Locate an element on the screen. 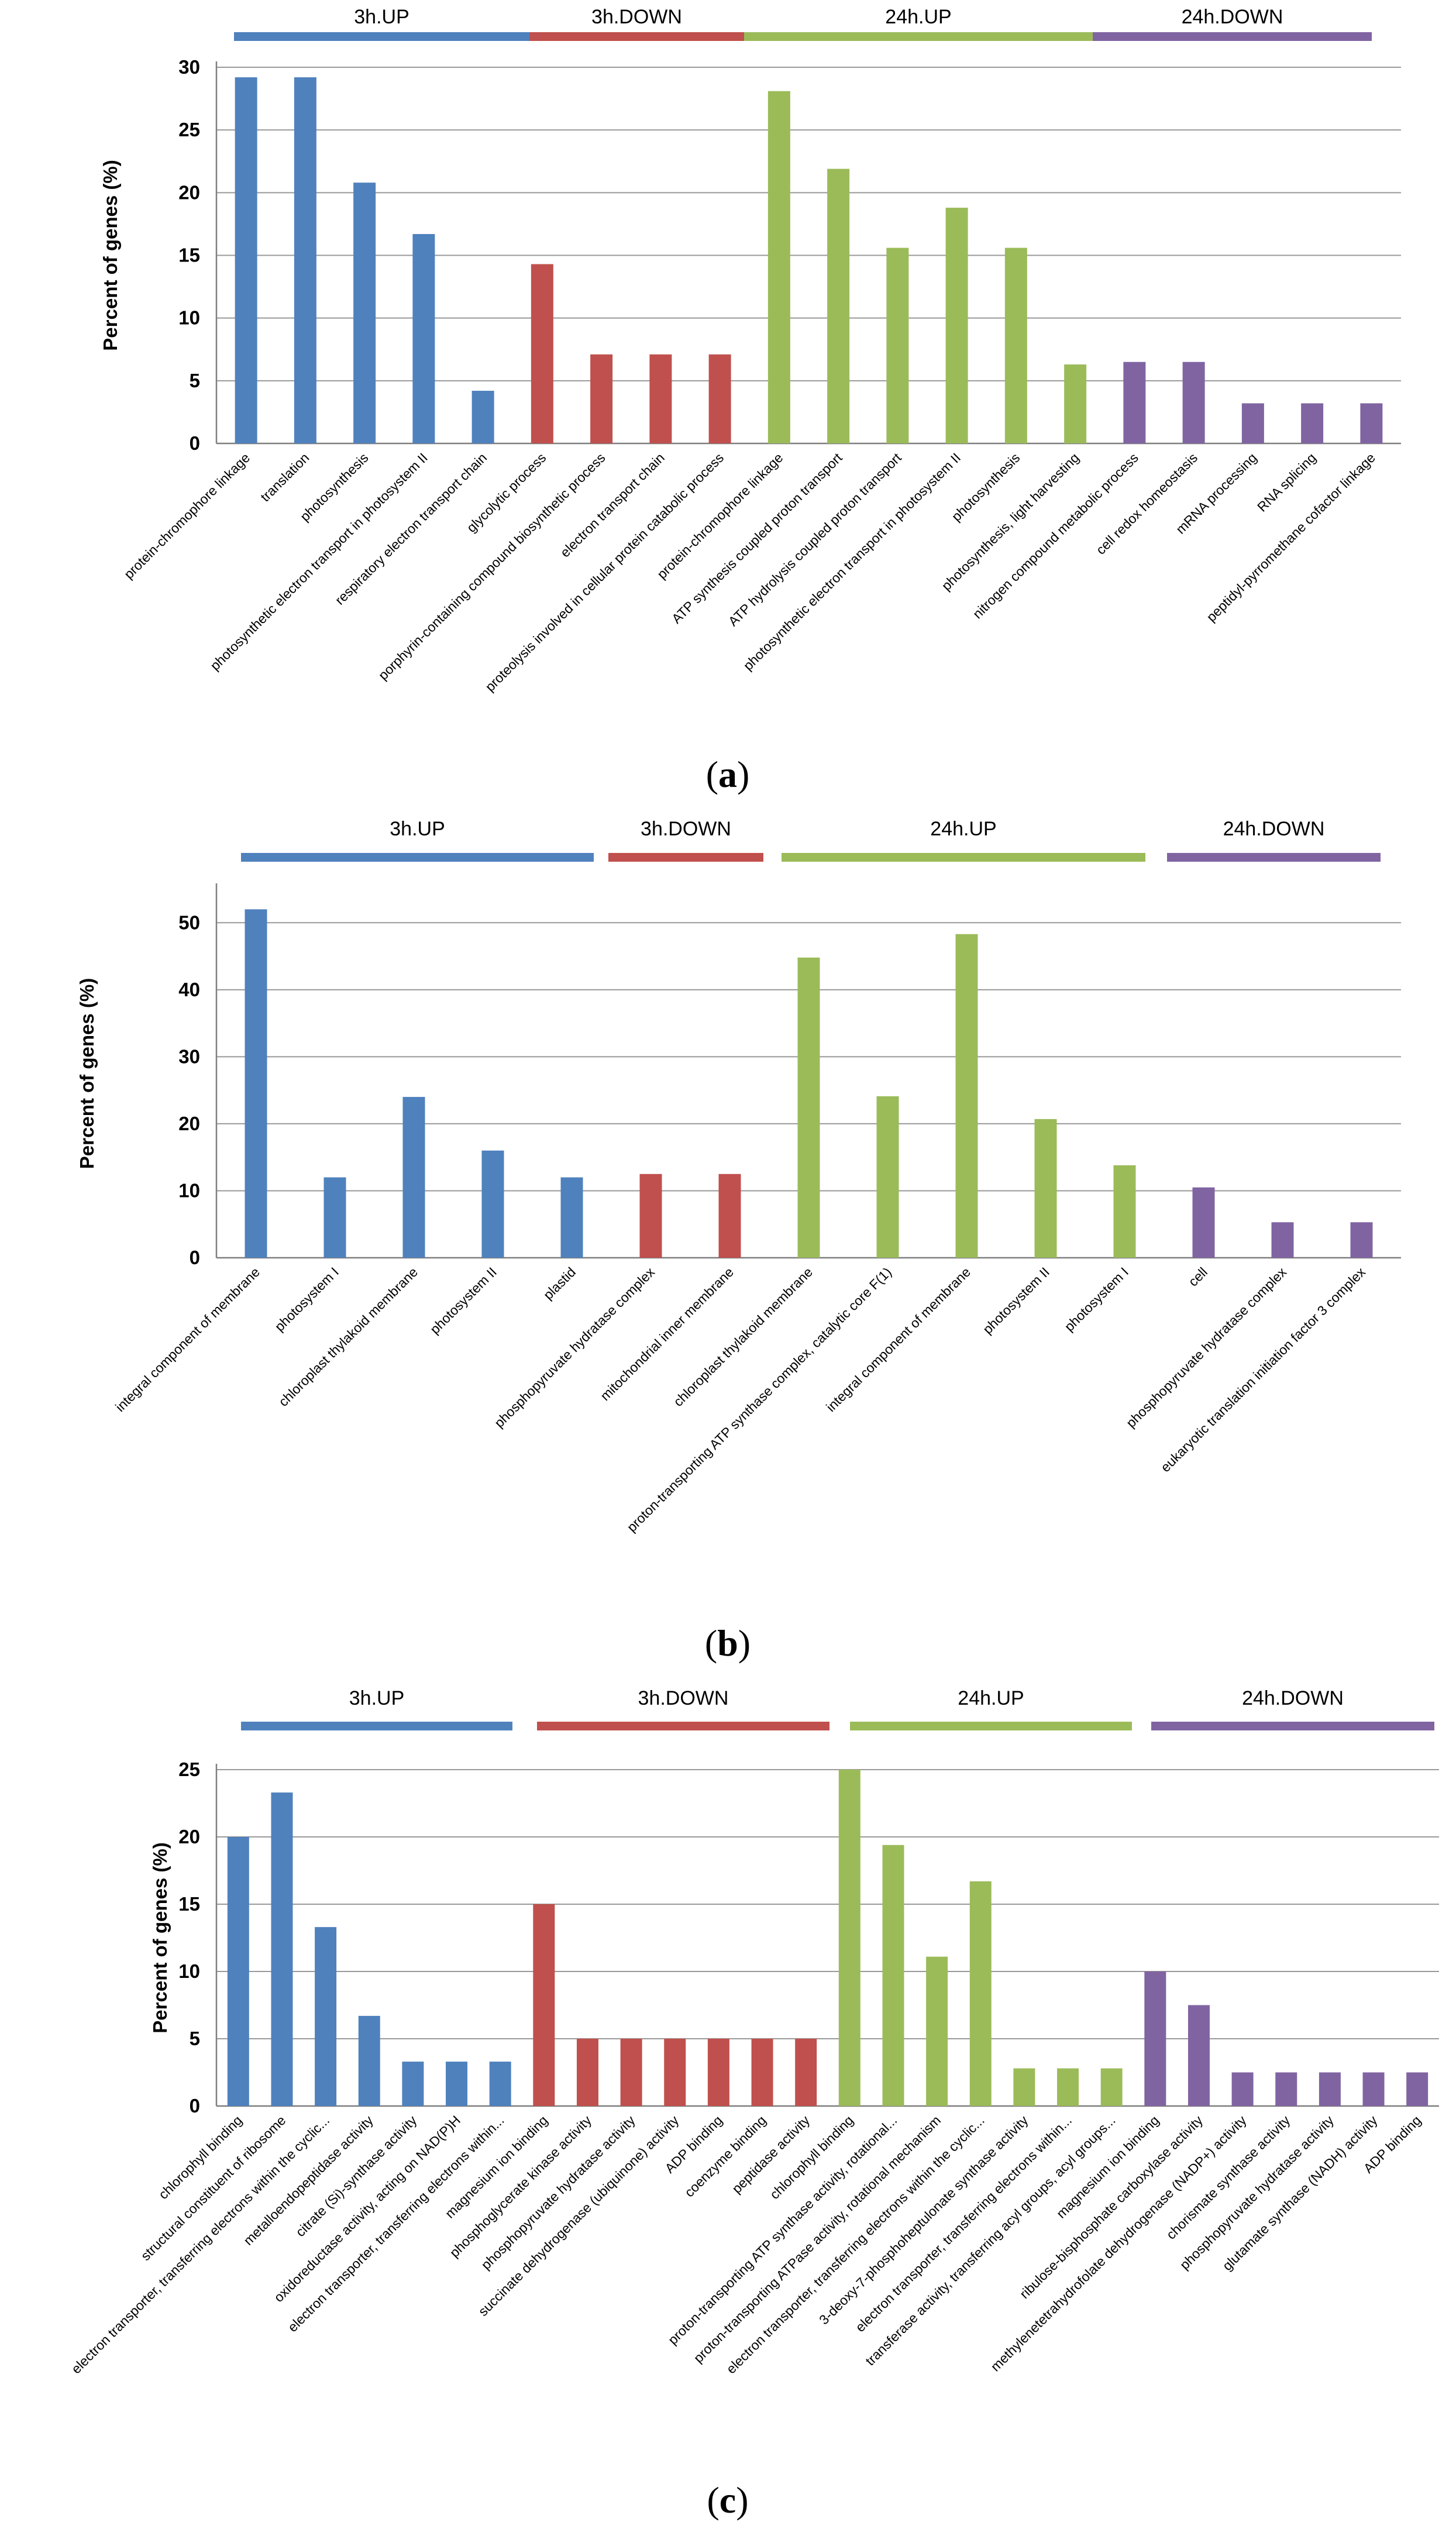 The image size is (1456, 2536). panel-letter: a is located at coordinates (727, 774).